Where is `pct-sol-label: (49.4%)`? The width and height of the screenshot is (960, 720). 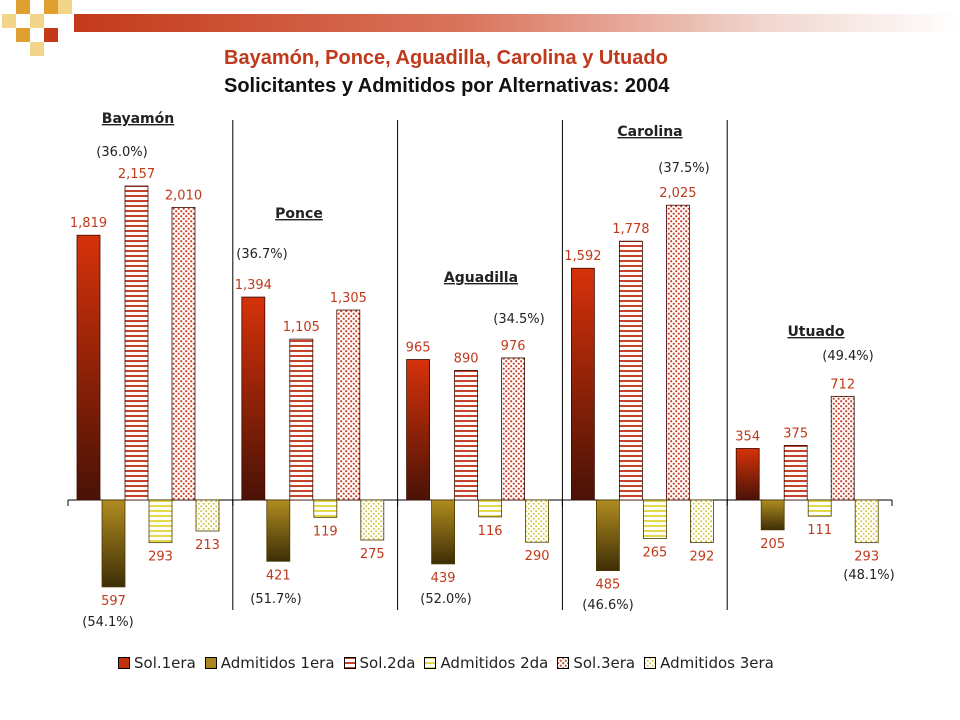
pct-sol-label: (49.4%) is located at coordinates (847, 356).